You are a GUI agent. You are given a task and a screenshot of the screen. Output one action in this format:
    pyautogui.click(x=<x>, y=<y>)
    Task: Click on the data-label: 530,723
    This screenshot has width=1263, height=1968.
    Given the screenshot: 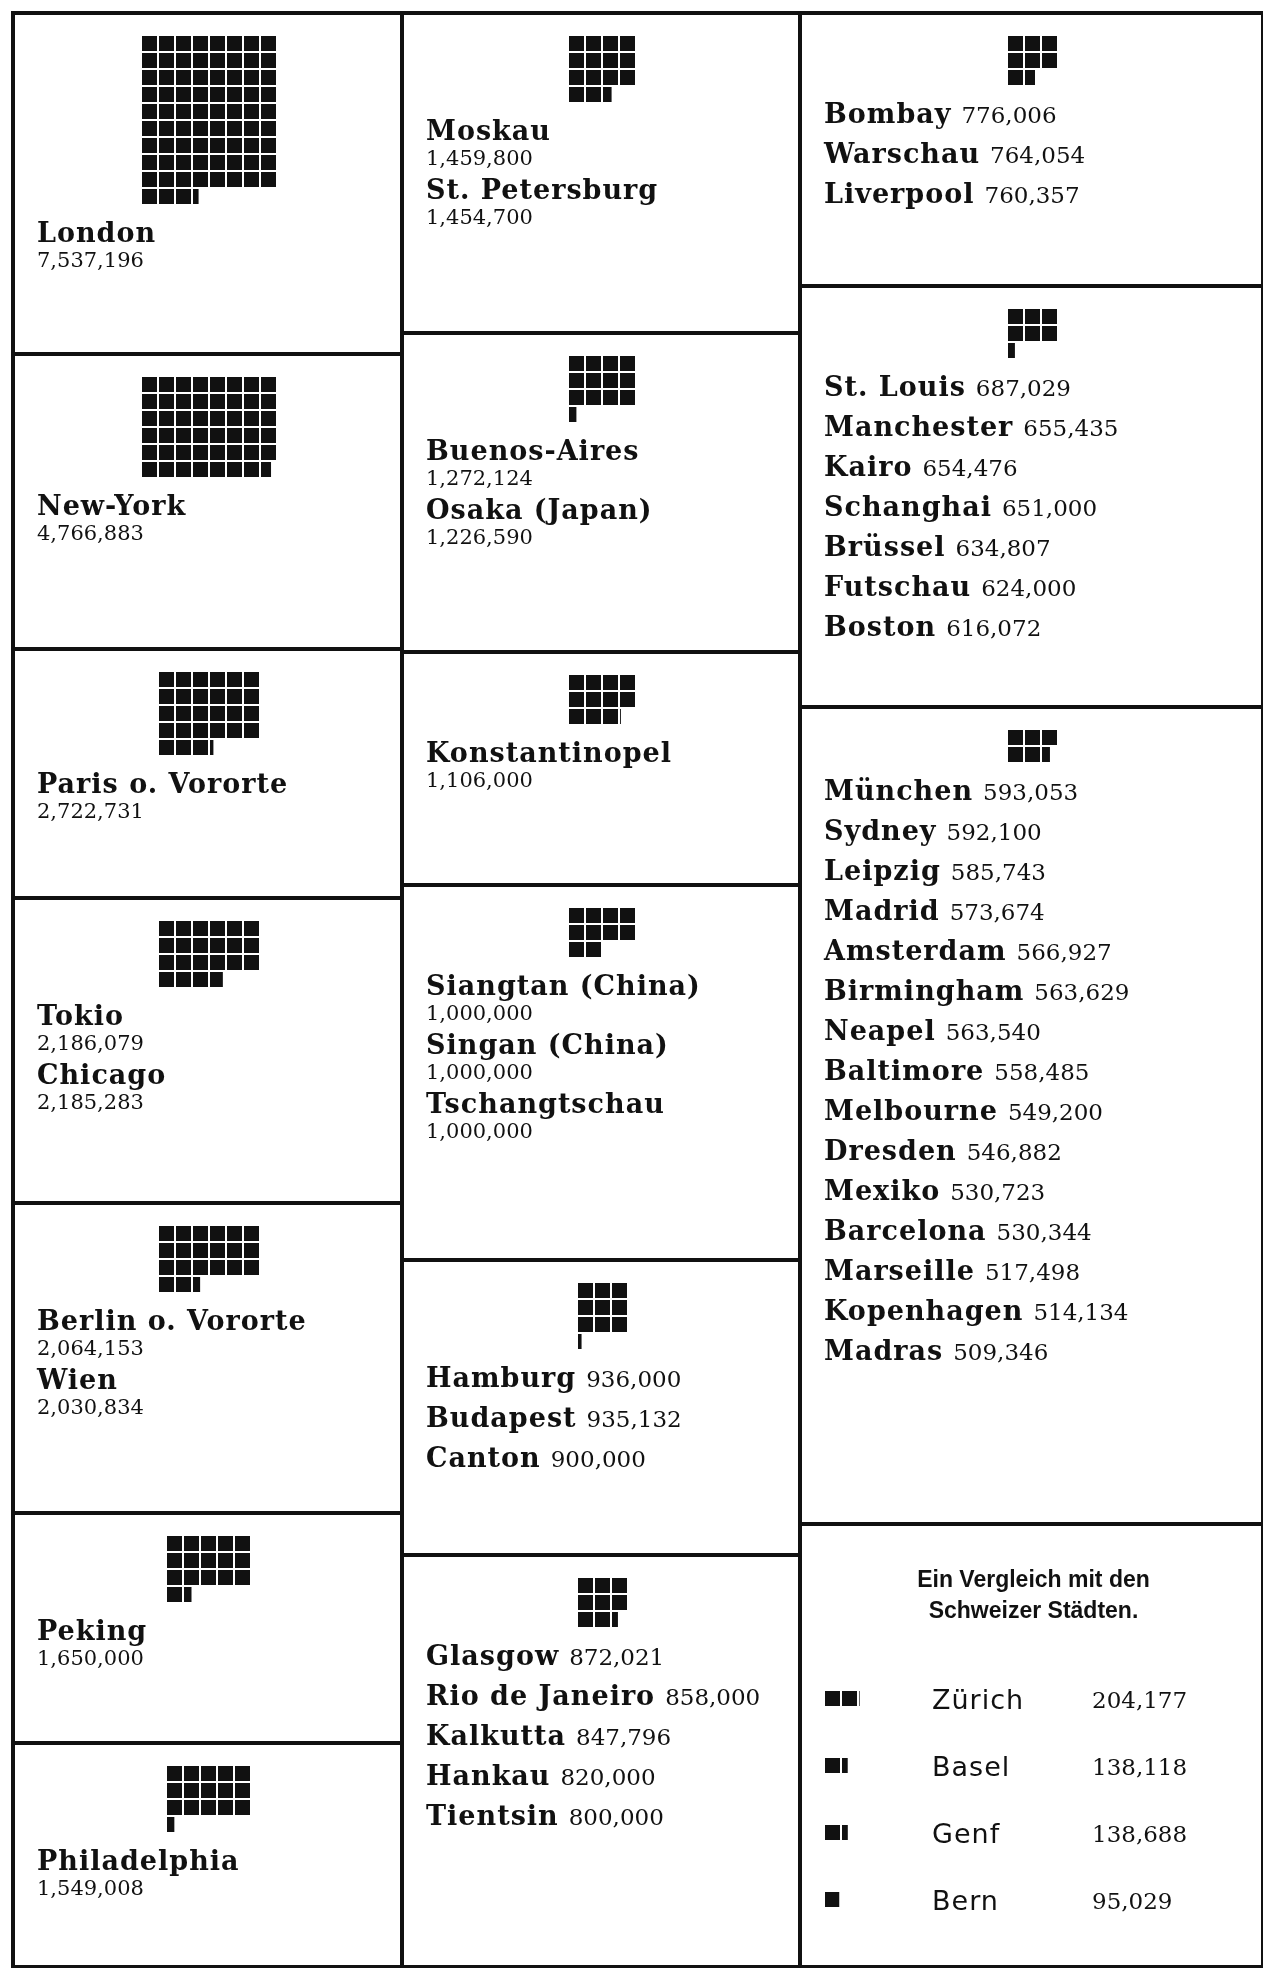 What is the action you would take?
    pyautogui.click(x=998, y=1192)
    